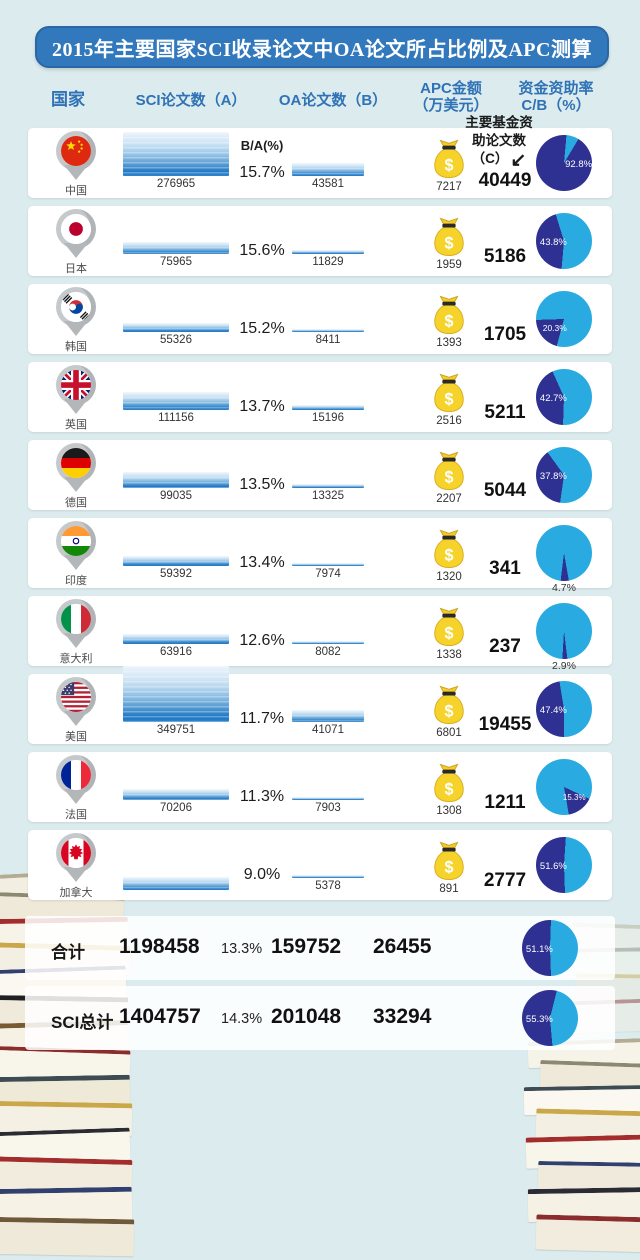 This screenshot has height=1260, width=640. I want to click on table-row-canada: 加拿大 9.0% 5378 $ 891 2777 51.6%, so click(320, 865).